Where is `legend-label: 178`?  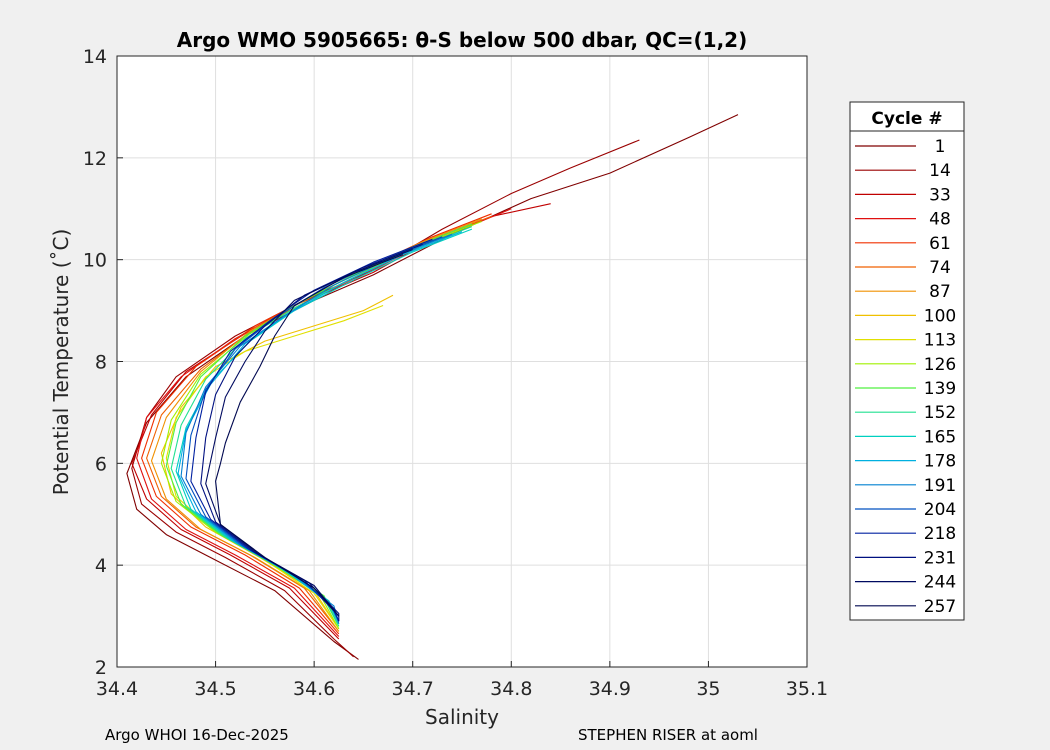
legend-label: 178 is located at coordinates (940, 462).